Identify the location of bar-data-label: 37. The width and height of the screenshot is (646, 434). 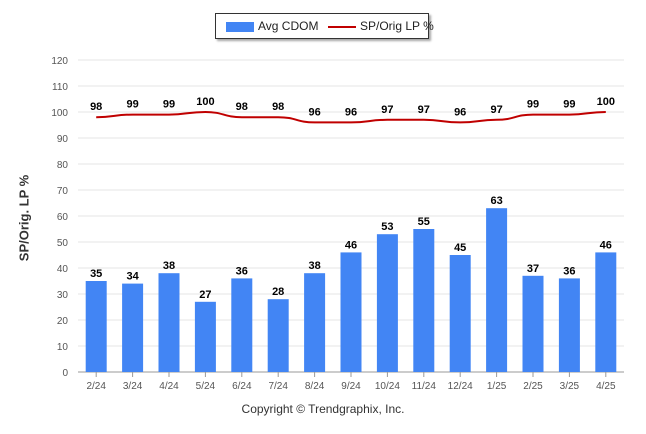
(533, 269).